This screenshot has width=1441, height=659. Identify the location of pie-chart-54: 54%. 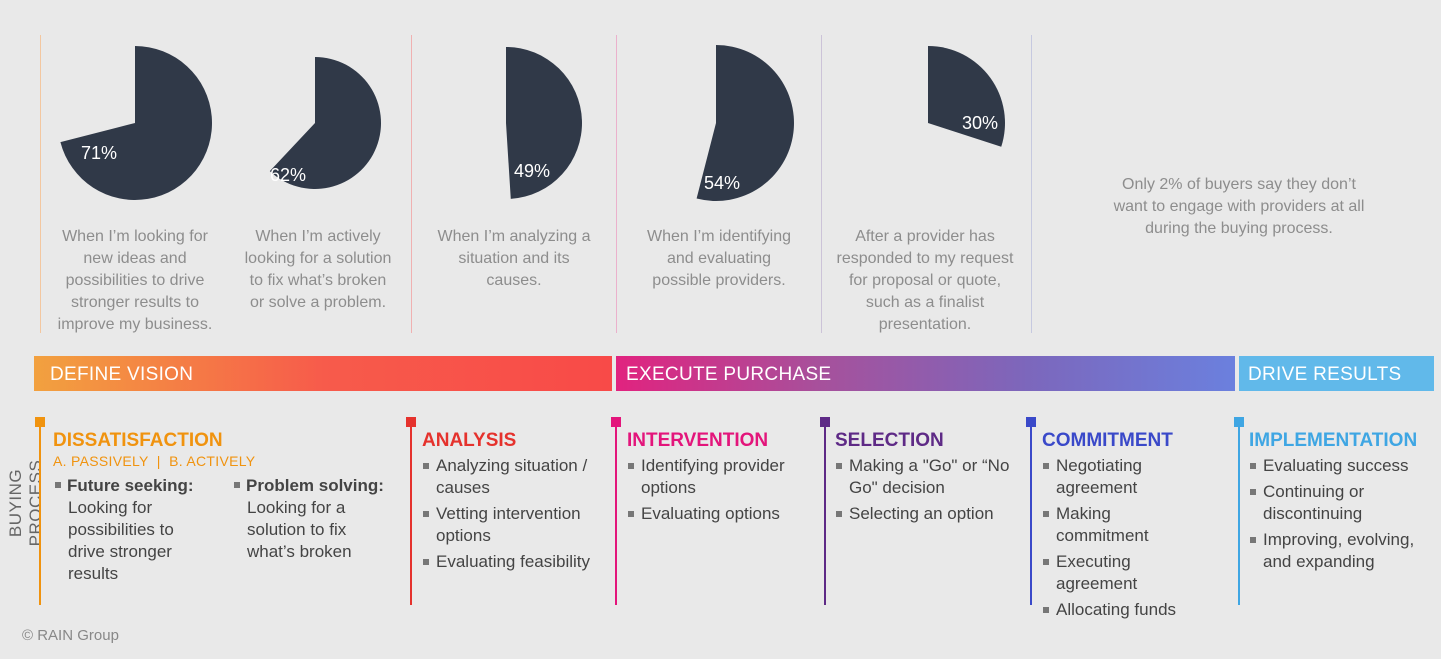
(745, 123).